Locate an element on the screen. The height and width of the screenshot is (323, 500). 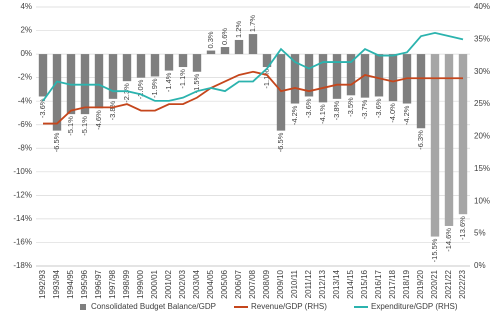
x-tick-label: 2003/04 is located at coordinates (196, 283).